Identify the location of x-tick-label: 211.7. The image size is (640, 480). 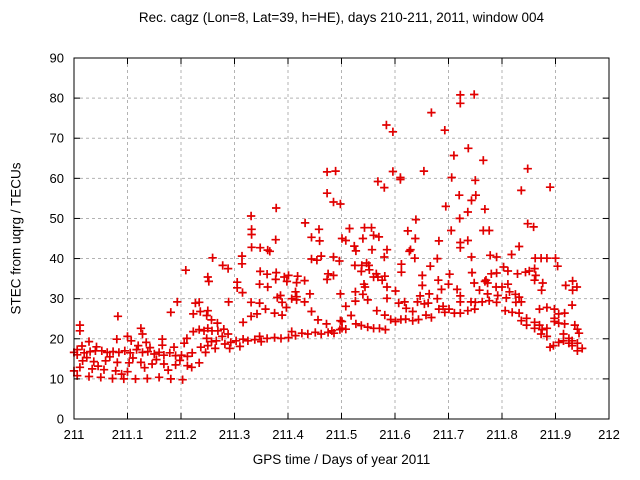
(449, 434).